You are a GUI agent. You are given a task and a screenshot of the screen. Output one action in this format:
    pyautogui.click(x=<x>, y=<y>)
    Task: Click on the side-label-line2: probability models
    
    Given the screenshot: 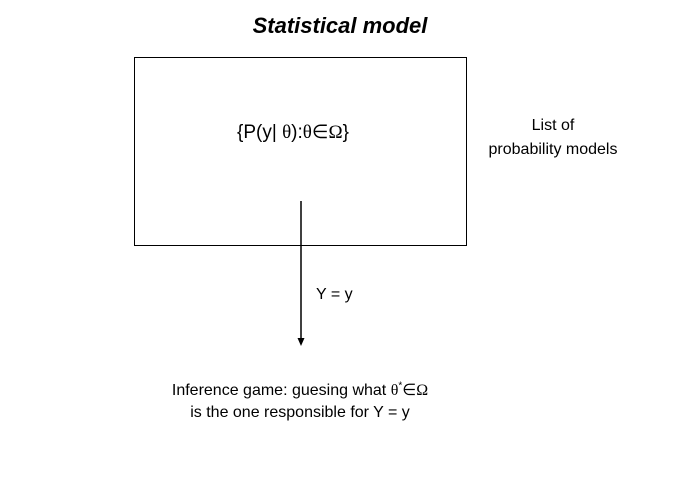 What is the action you would take?
    pyautogui.click(x=553, y=149)
    